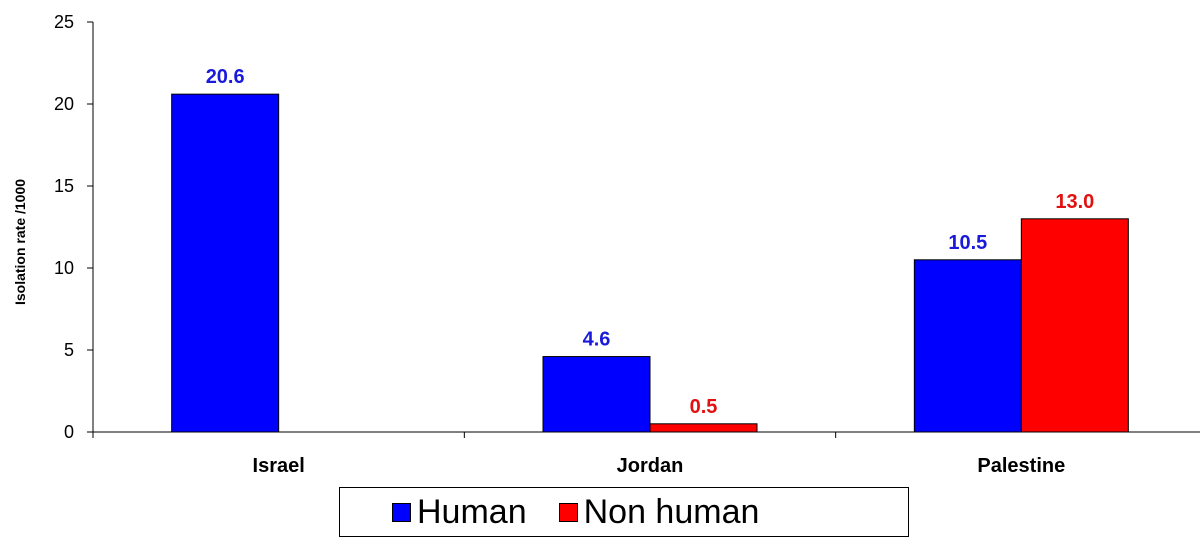  Describe the element at coordinates (225, 77) in the screenshot. I see `data-label: 20.6` at that location.